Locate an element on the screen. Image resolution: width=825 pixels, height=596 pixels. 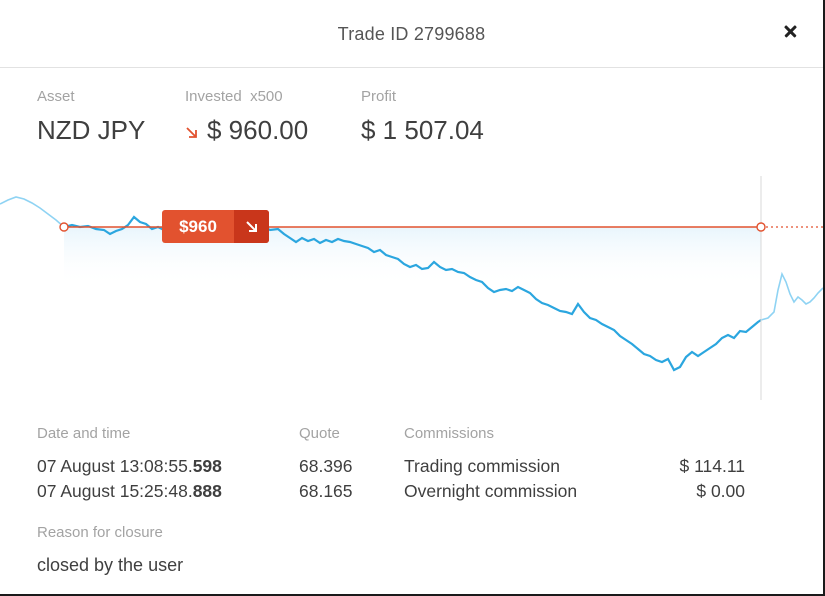
asset-block: Asset NZD JPY is located at coordinates (91, 117).